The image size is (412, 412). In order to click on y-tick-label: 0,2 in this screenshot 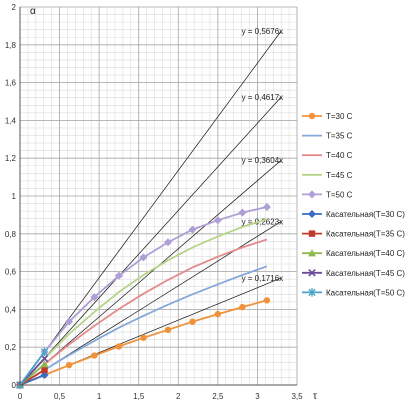, I will do `click(11, 347)`.